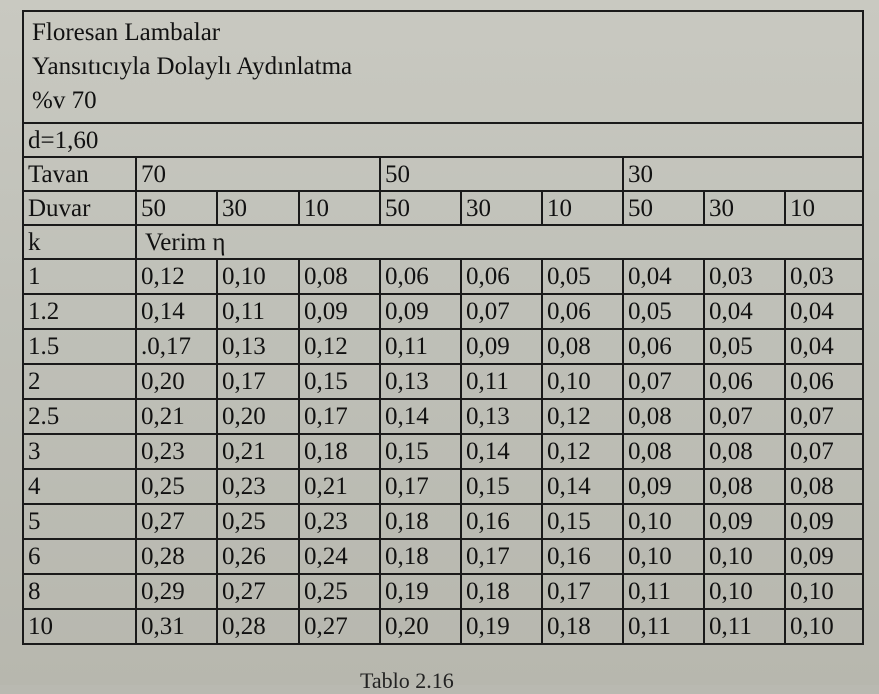 Image resolution: width=879 pixels, height=694 pixels. I want to click on verim-label: Verim η, so click(499, 242).